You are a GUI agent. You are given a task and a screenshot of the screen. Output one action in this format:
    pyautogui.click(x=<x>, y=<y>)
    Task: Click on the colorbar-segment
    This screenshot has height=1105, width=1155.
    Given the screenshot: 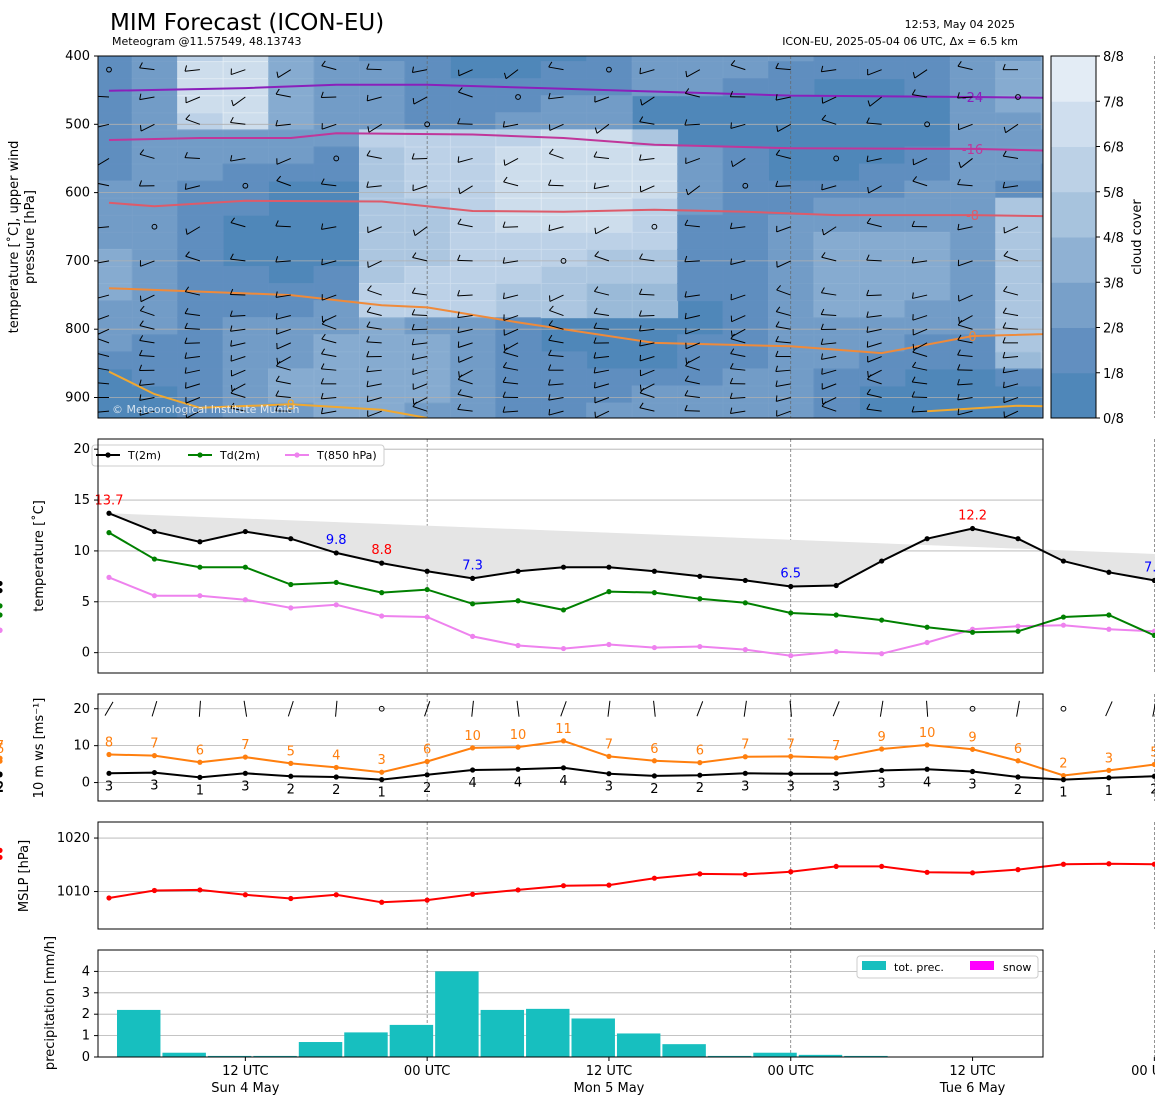 What is the action you would take?
    pyautogui.click(x=1073, y=305)
    